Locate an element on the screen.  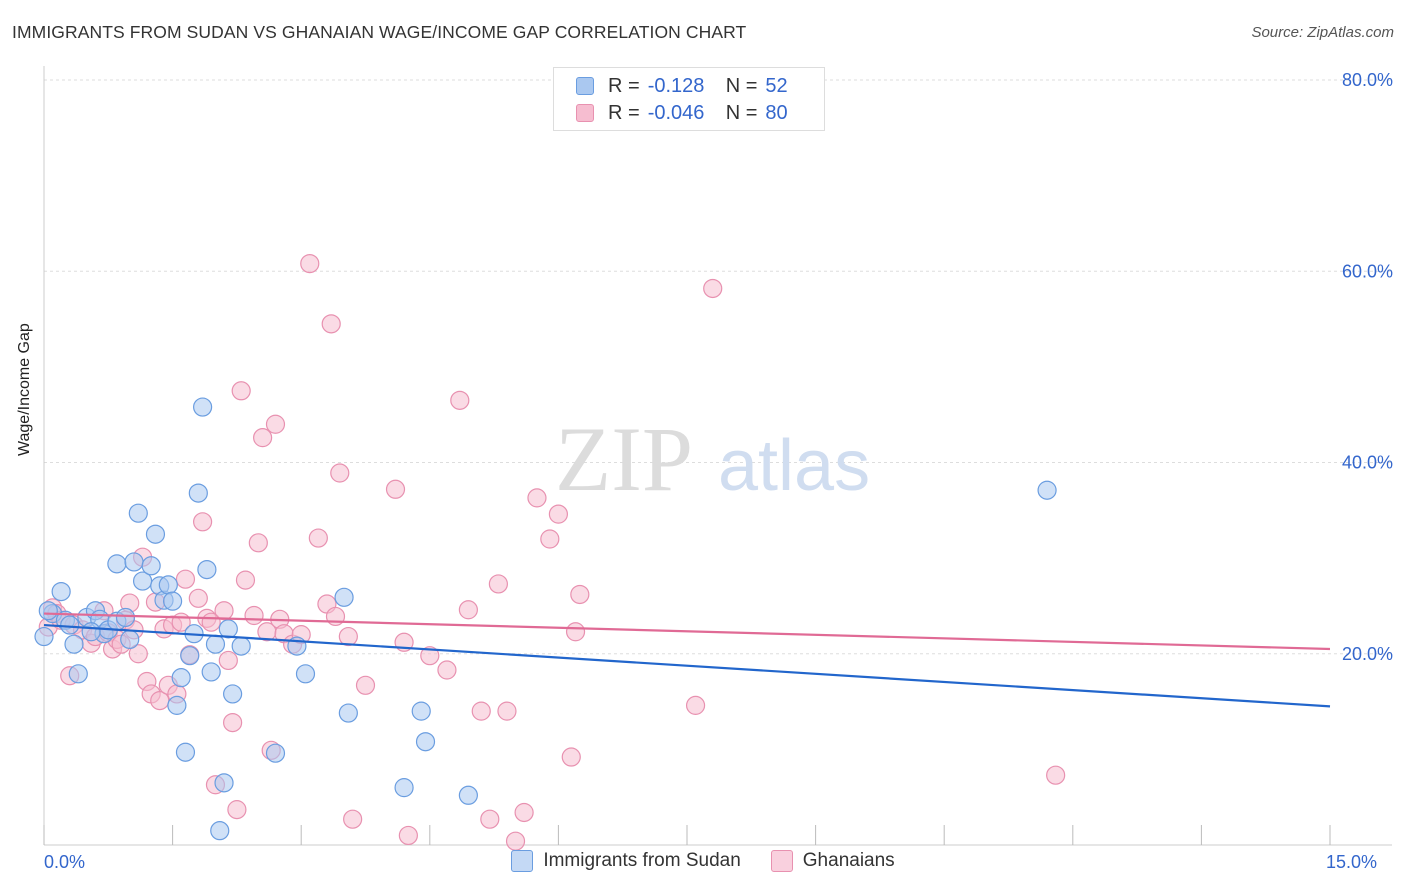
legend-row-ghanaians: R = -0.046 N = 80 is located at coordinates (682, 113).